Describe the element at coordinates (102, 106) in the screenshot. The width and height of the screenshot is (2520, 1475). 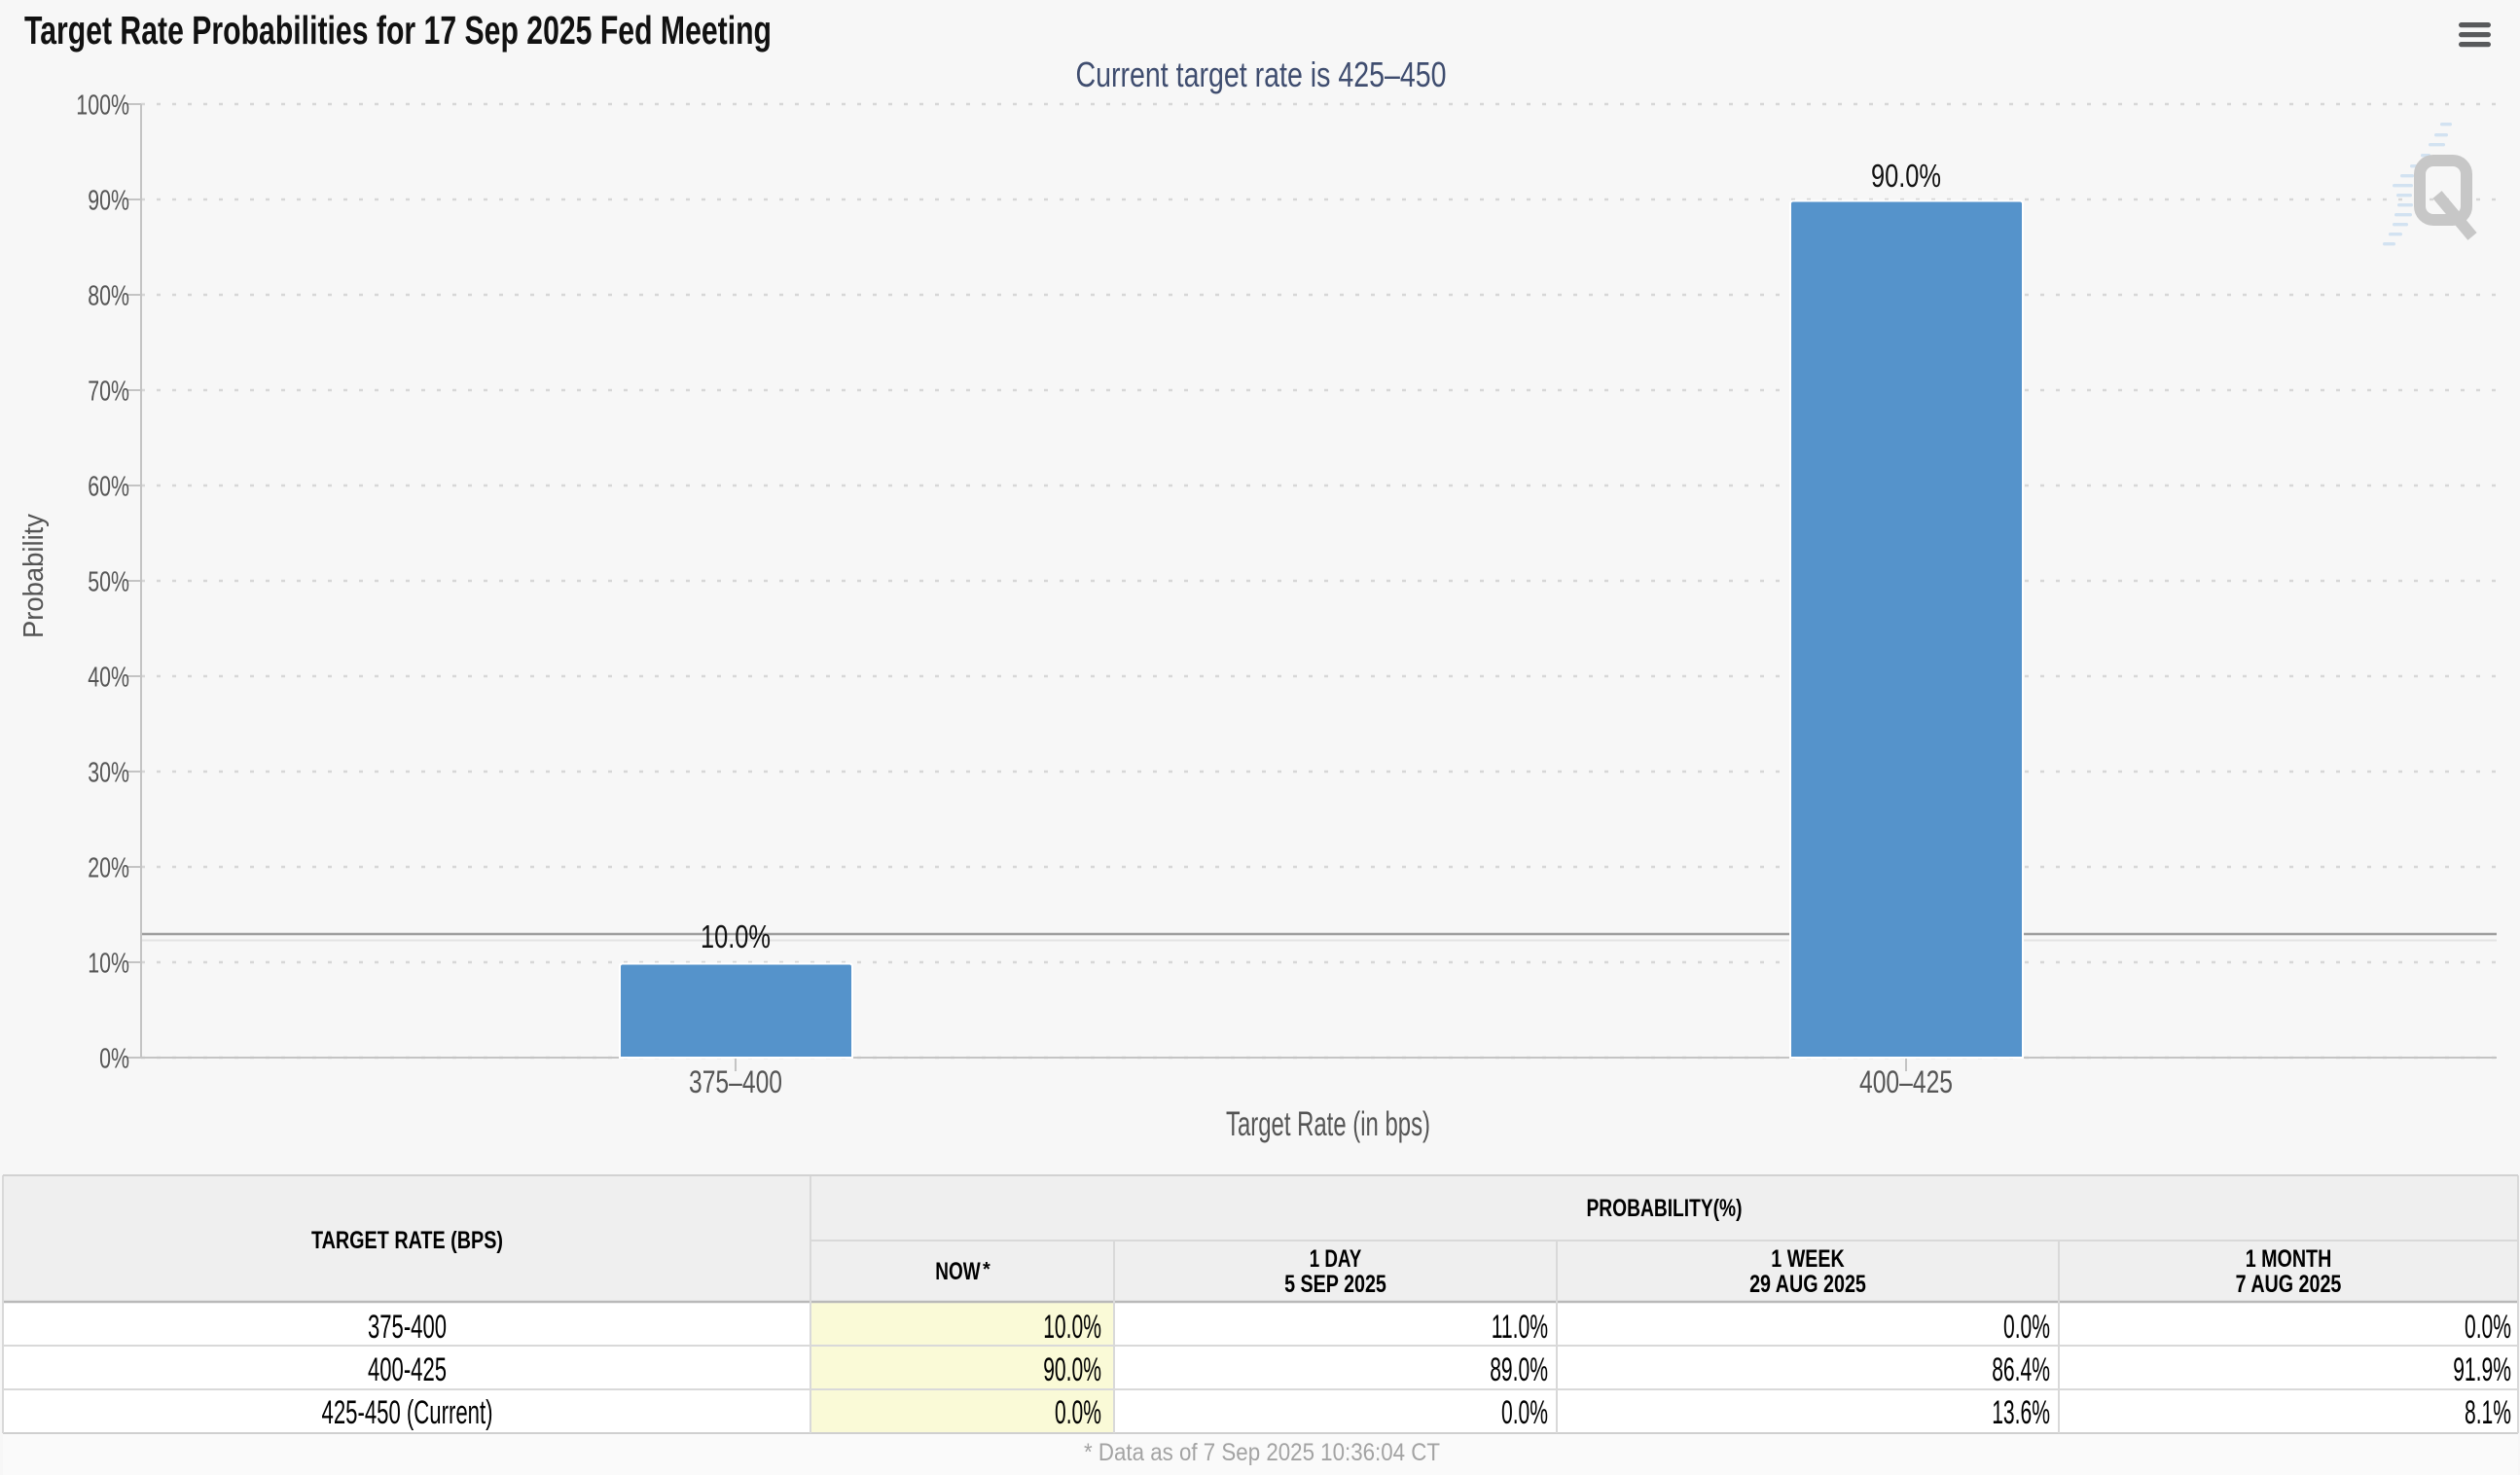
I see `svg-text: 100%` at that location.